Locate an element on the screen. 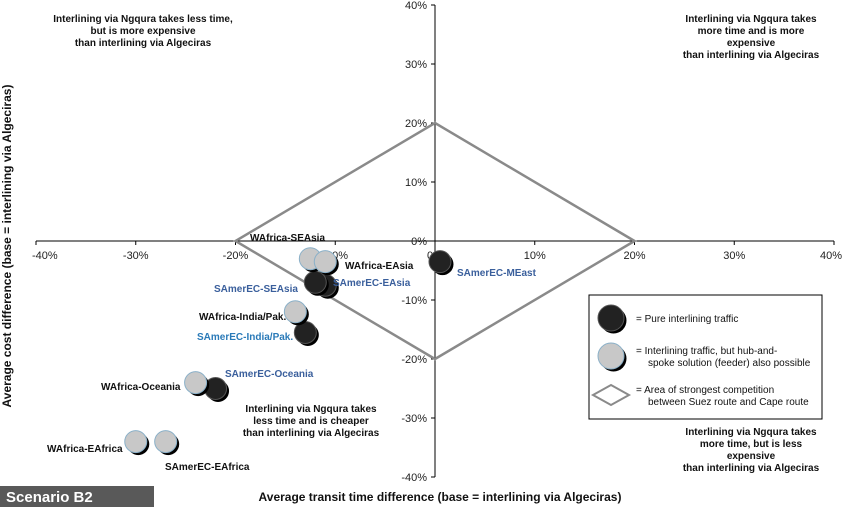 This screenshot has width=850, height=510. point-label: WAfrica-India/Pak. is located at coordinates (242, 317).